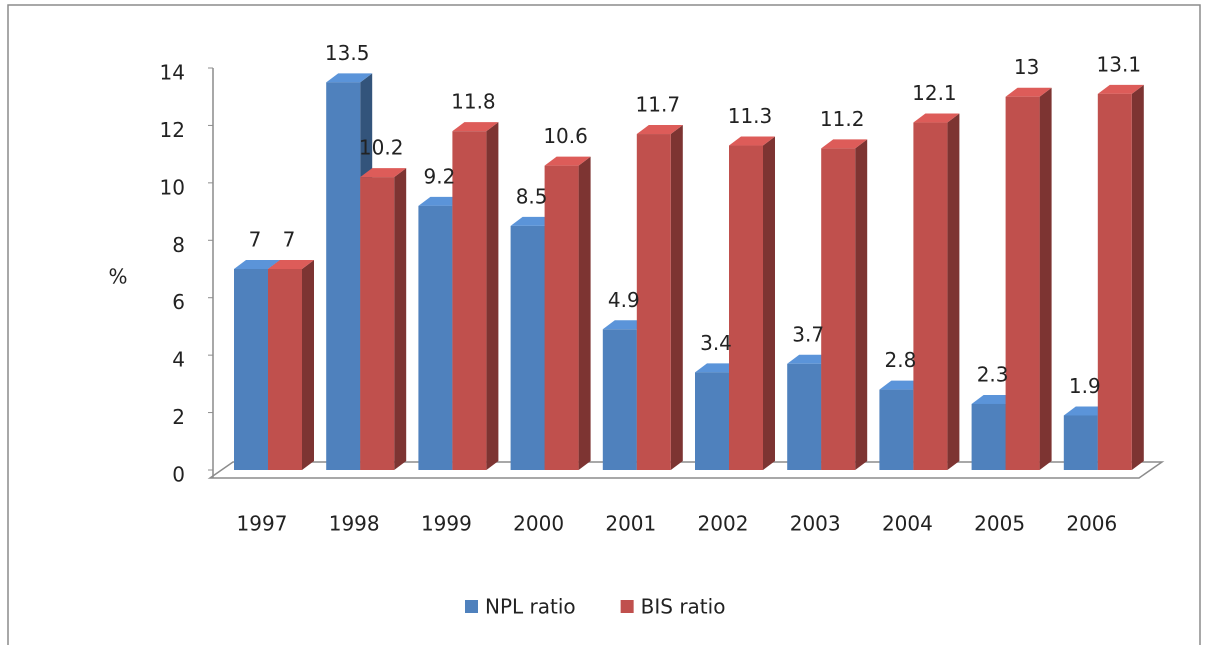 Image resolution: width=1211 pixels, height=645 pixels. I want to click on x-tick-label: 2004, so click(907, 524).